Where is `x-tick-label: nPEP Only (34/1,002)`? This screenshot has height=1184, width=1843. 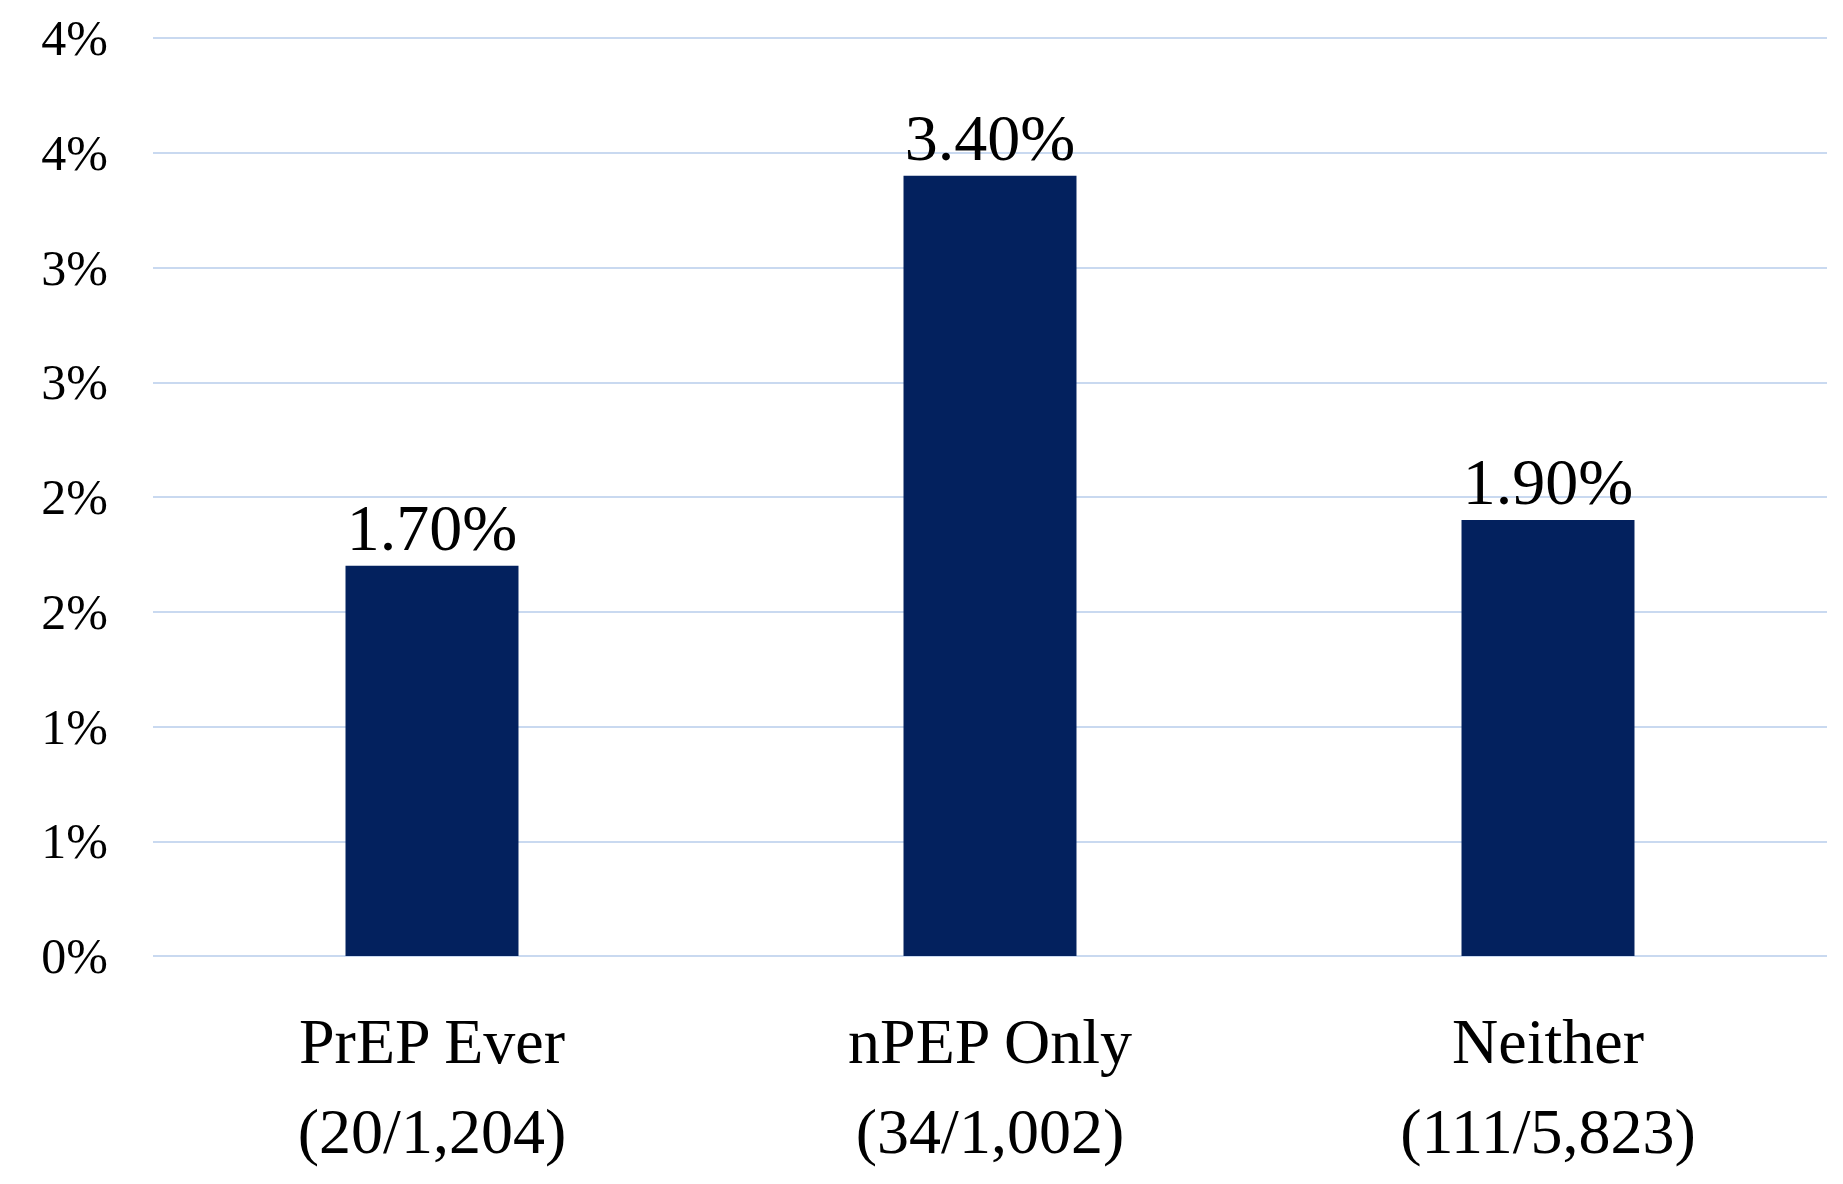 x-tick-label: nPEP Only (34/1,002) is located at coordinates (990, 1086).